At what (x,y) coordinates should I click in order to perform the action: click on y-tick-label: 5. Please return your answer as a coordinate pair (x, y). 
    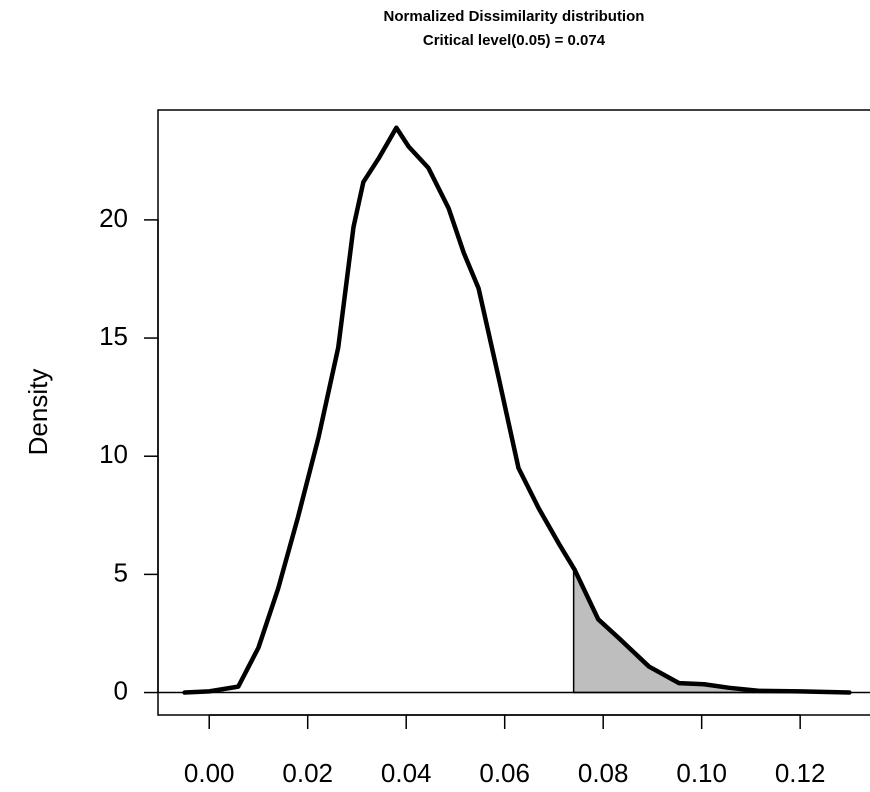
    Looking at the image, I should click on (121, 572).